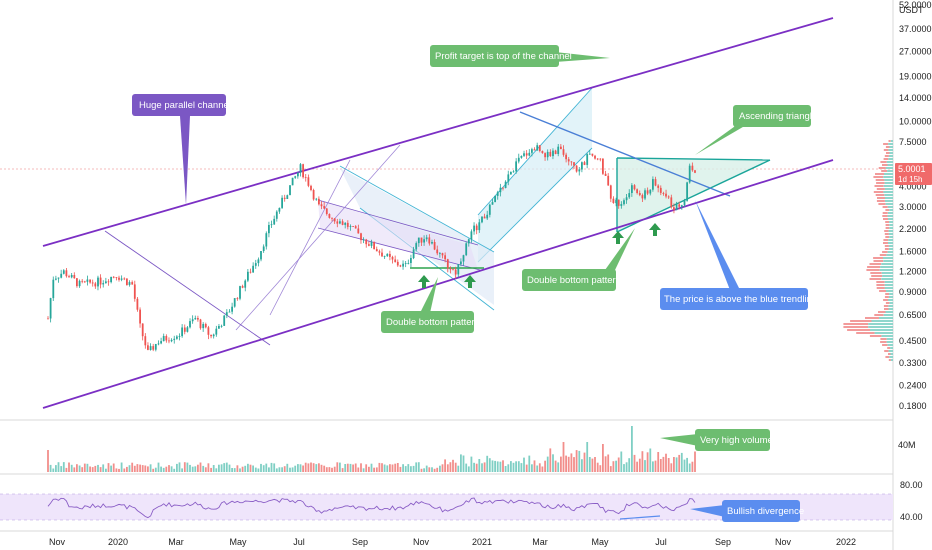 The height and width of the screenshot is (550, 932). What do you see at coordinates (913, 315) in the screenshot?
I see `price-tick-label: 0.6500` at bounding box center [913, 315].